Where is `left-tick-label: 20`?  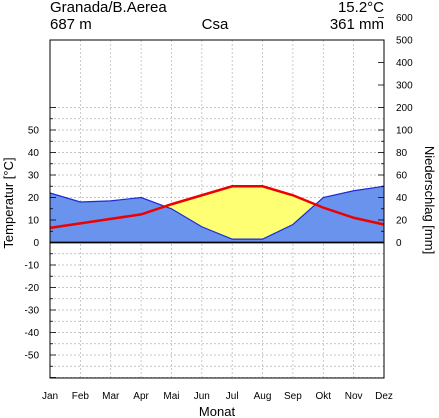 left-tick-label: 20 is located at coordinates (34, 198).